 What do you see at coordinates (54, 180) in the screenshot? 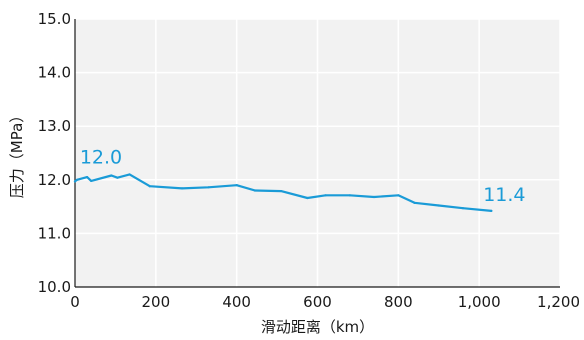
I see `y-tick-label-2: 12.0` at bounding box center [54, 180].